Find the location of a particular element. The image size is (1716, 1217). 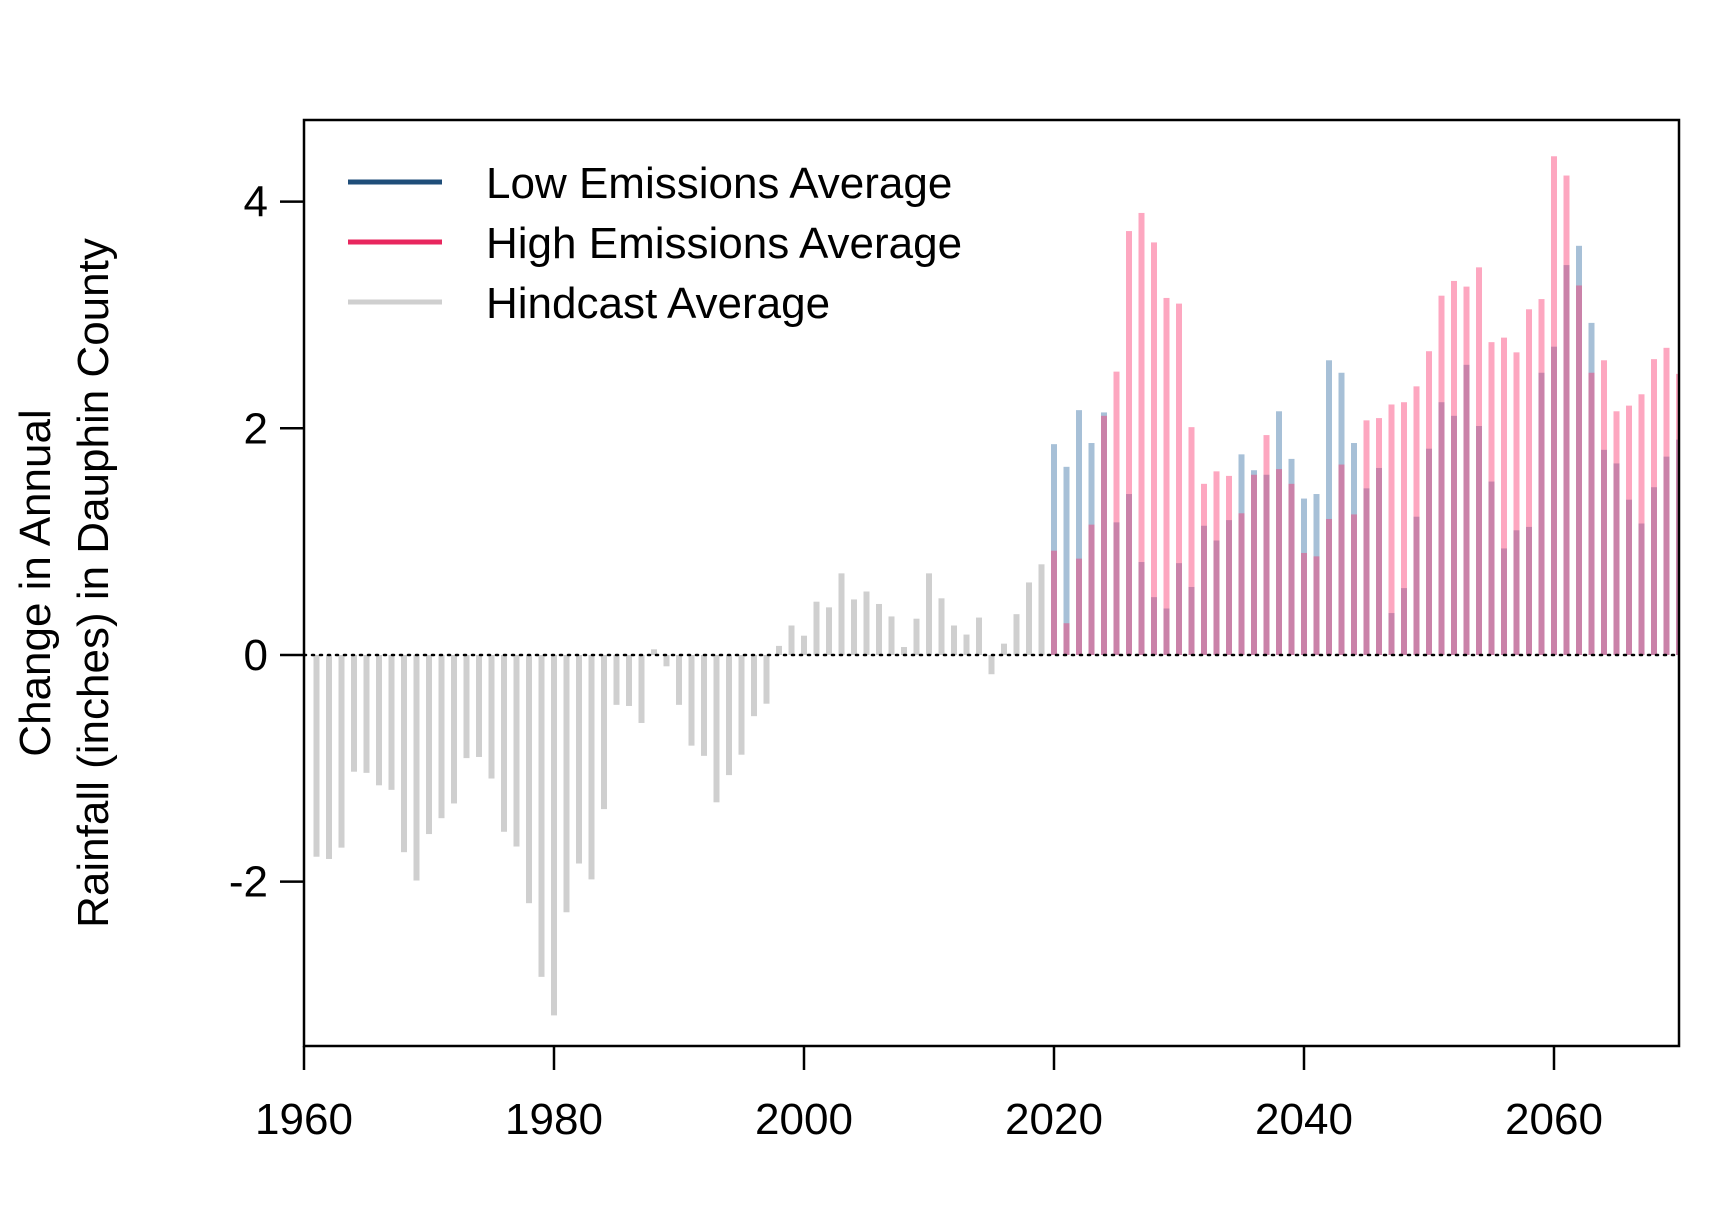

legend-label: Low Emissions Average is located at coordinates (719, 183).